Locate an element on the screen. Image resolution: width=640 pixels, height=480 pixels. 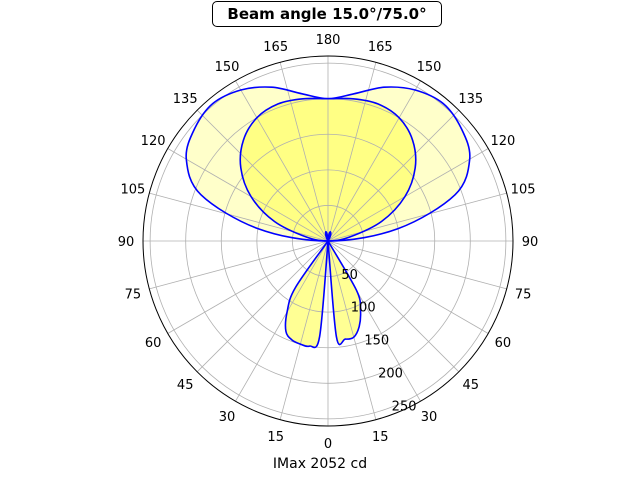
x-axis-label: IMax 2052 cd is located at coordinates (320, 464).